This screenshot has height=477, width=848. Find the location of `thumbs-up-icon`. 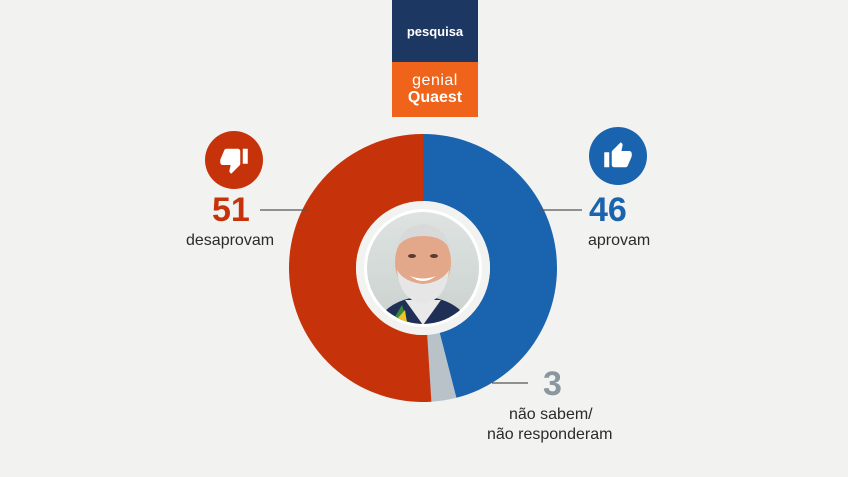

thumbs-up-icon is located at coordinates (618, 155).